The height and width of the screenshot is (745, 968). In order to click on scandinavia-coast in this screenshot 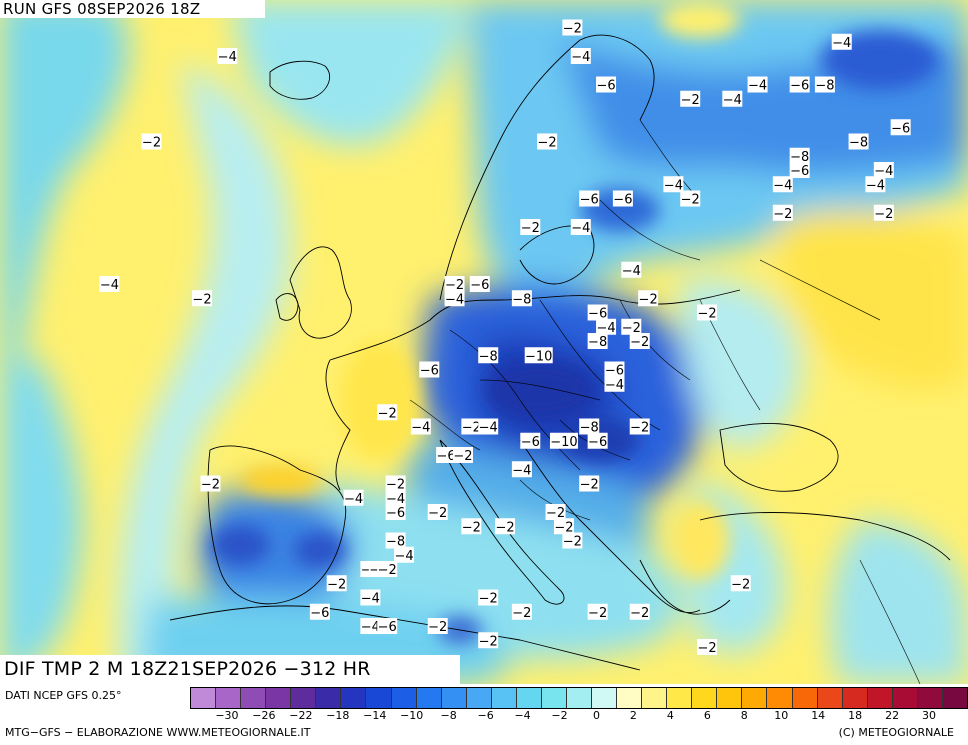, I will do `click(547, 167)`.